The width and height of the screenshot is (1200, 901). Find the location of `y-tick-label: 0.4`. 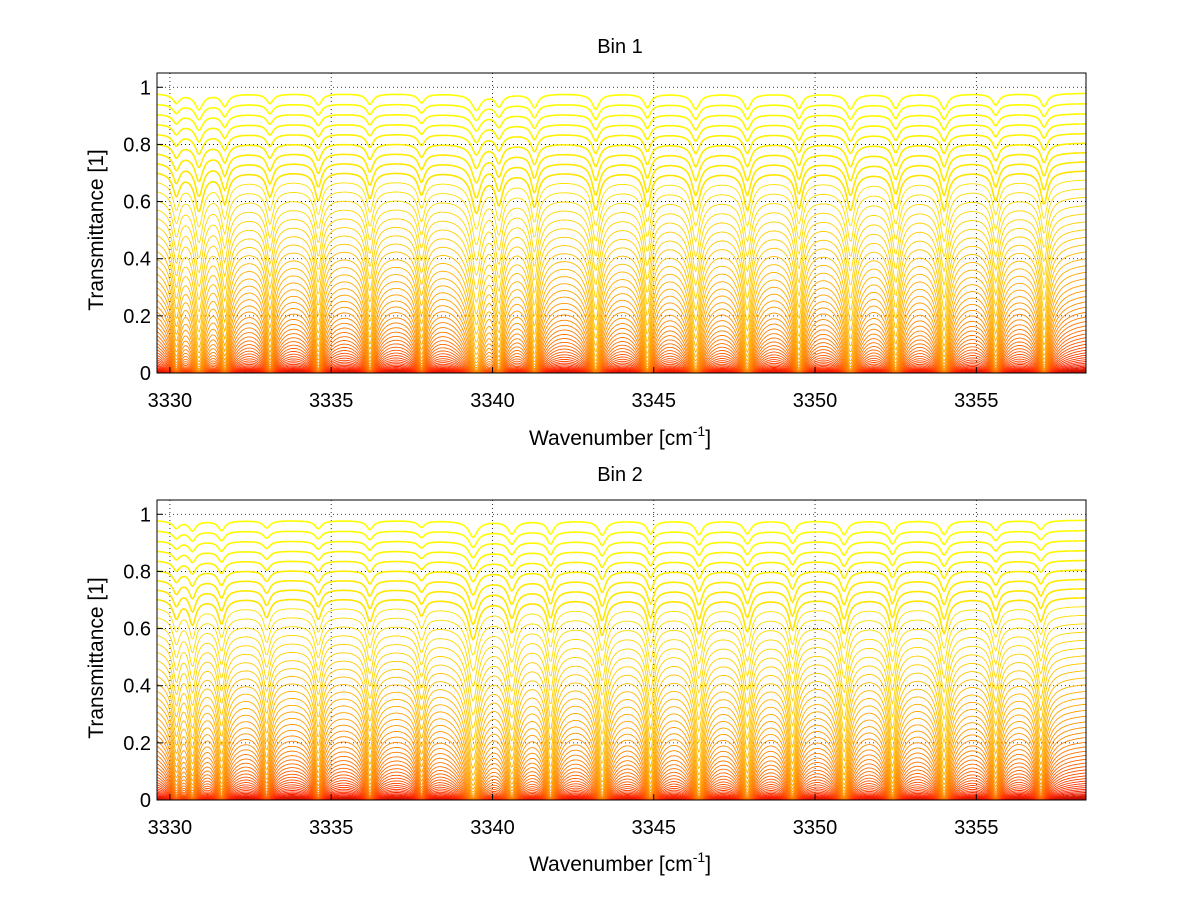

y-tick-label: 0.4 is located at coordinates (137, 260).